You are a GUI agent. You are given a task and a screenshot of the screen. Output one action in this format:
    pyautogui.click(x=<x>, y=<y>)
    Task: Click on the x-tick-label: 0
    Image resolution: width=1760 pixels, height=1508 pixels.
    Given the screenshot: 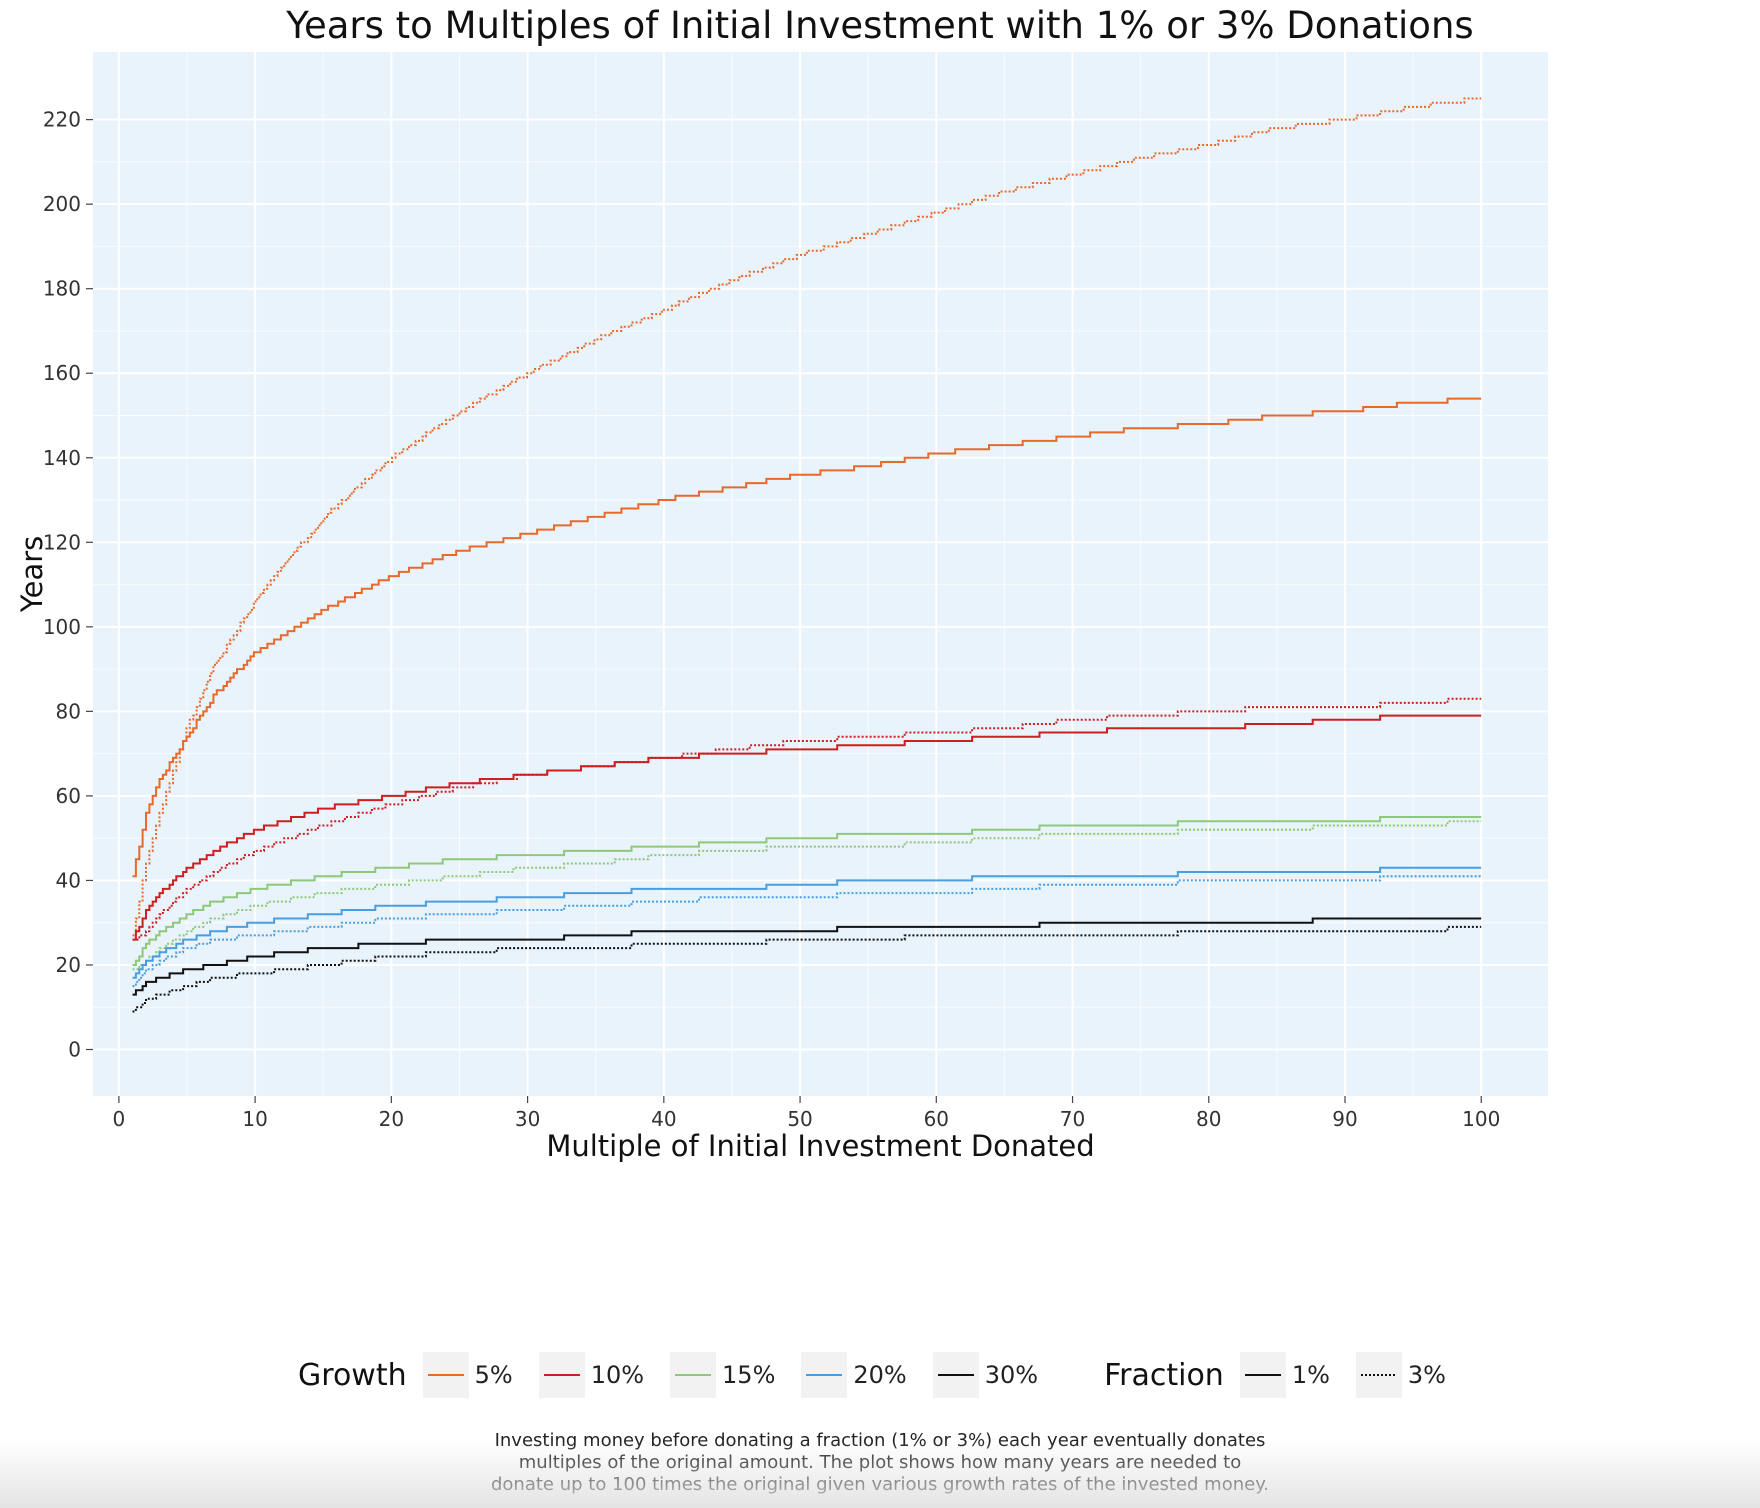 What is the action you would take?
    pyautogui.click(x=119, y=1119)
    